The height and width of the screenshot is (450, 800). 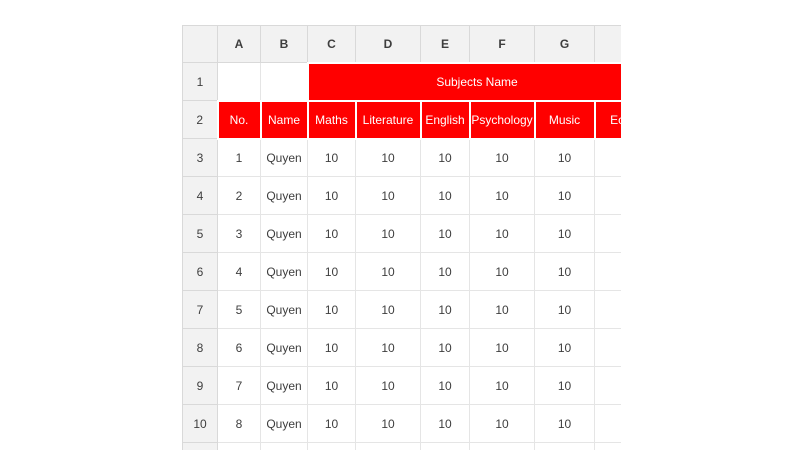 What do you see at coordinates (564, 271) in the screenshot?
I see `cell-g6: 10` at bounding box center [564, 271].